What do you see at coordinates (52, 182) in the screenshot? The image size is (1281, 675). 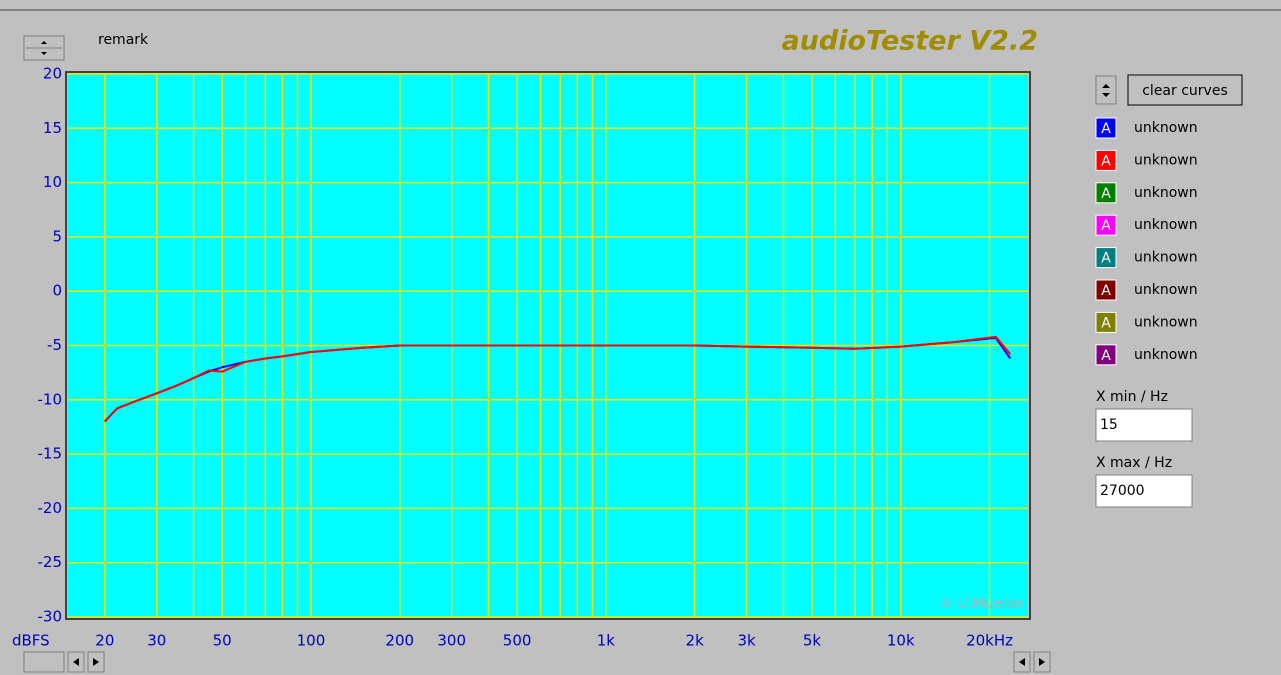 I see `y-tick-label: 10` at bounding box center [52, 182].